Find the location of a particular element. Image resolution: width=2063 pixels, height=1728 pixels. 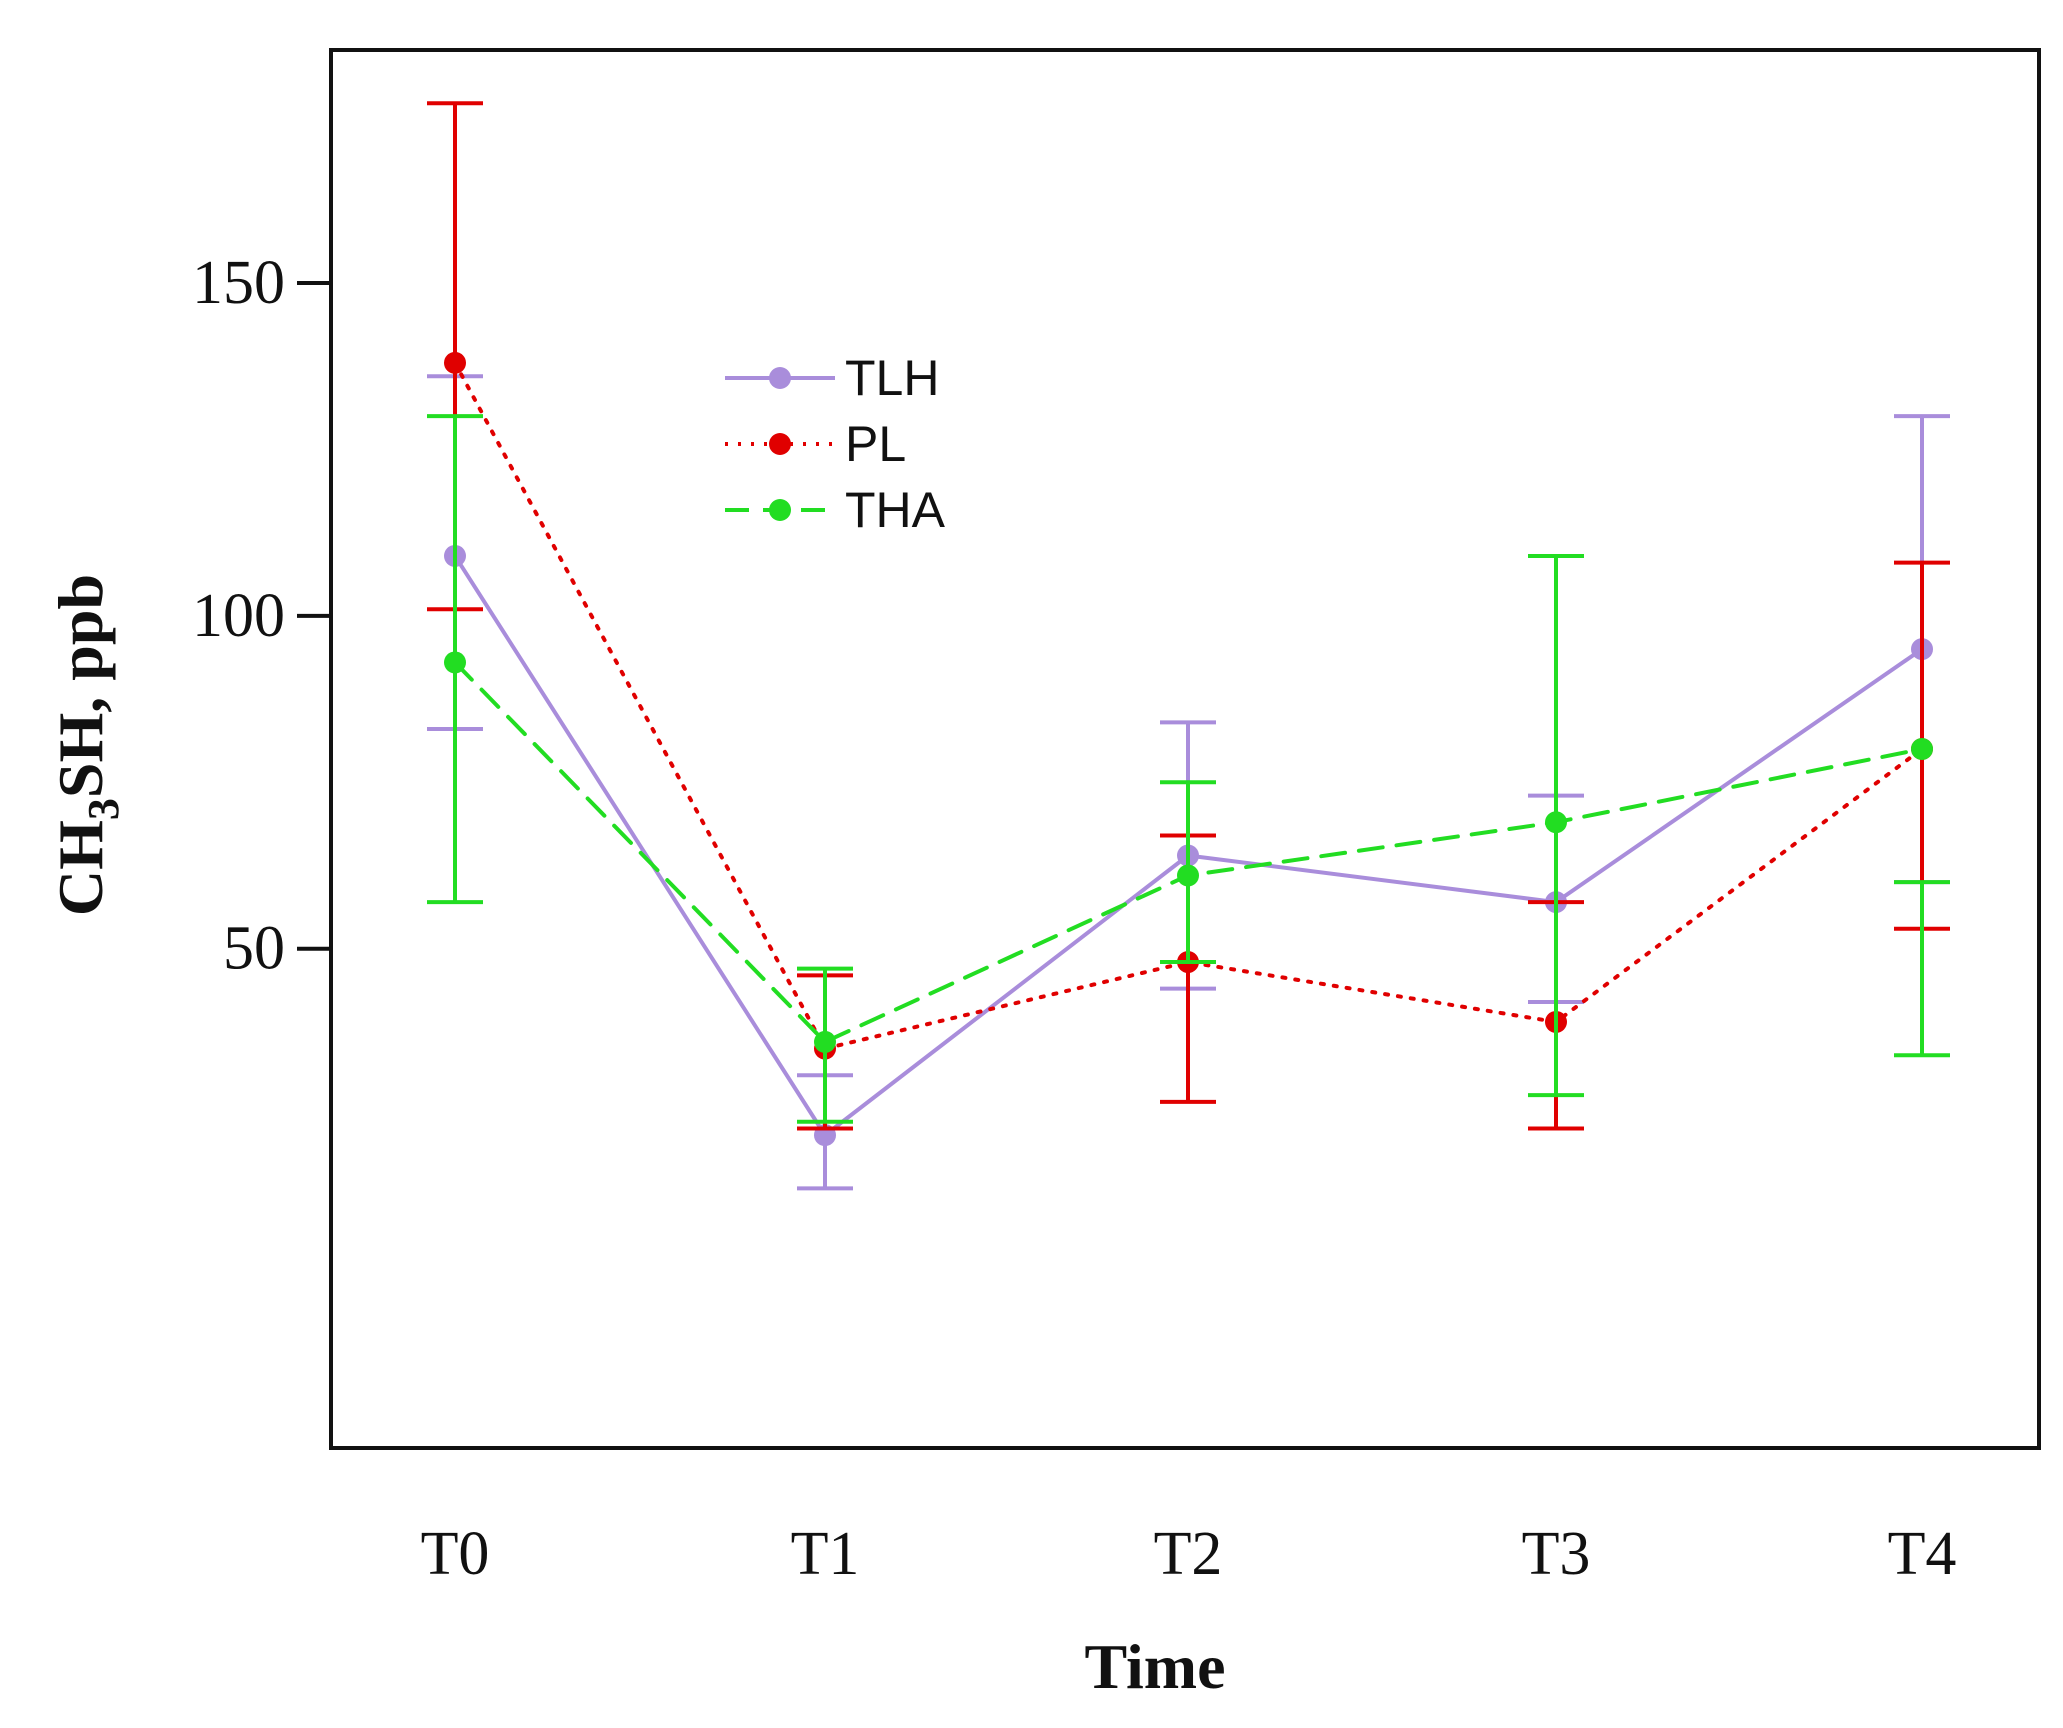

y-axis-title-suffix: SH, ppb is located at coordinates (80, 686).